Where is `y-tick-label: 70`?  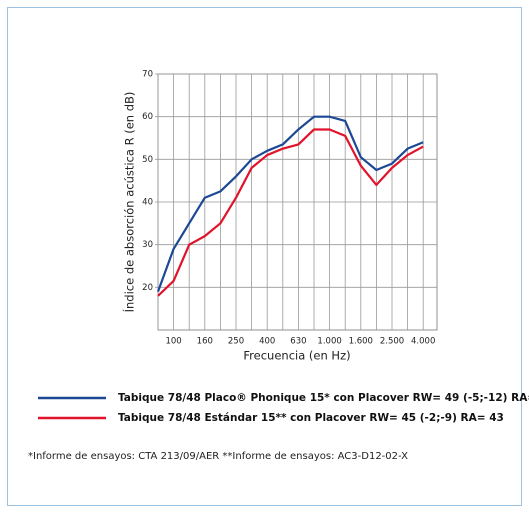 y-tick-label: 70 is located at coordinates (147, 75).